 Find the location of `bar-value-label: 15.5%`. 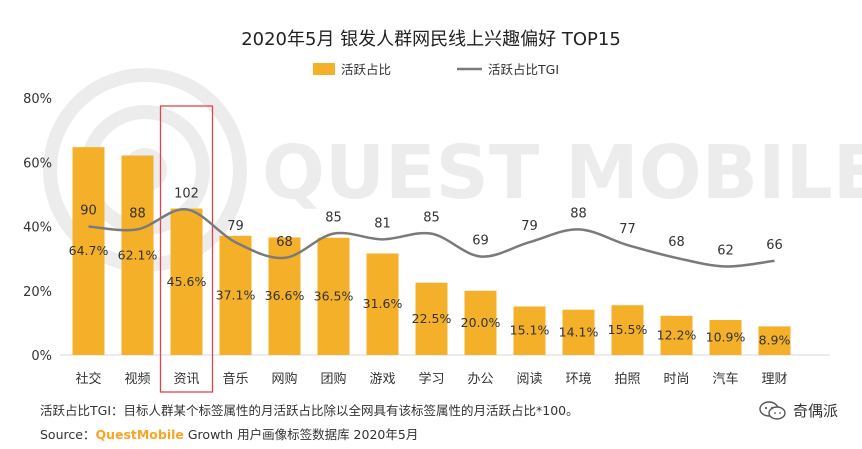

bar-value-label: 15.5% is located at coordinates (628, 329).